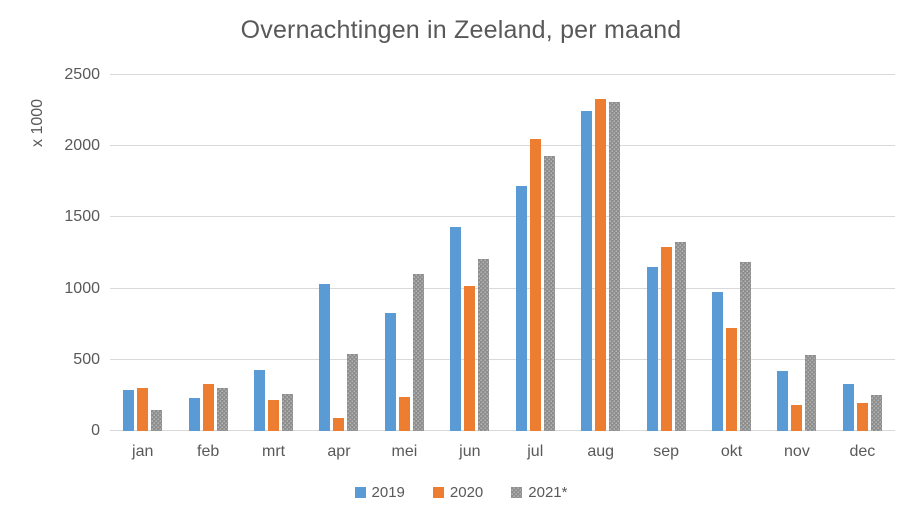  What do you see at coordinates (666, 338) in the screenshot?
I see `bar-2020-sep` at bounding box center [666, 338].